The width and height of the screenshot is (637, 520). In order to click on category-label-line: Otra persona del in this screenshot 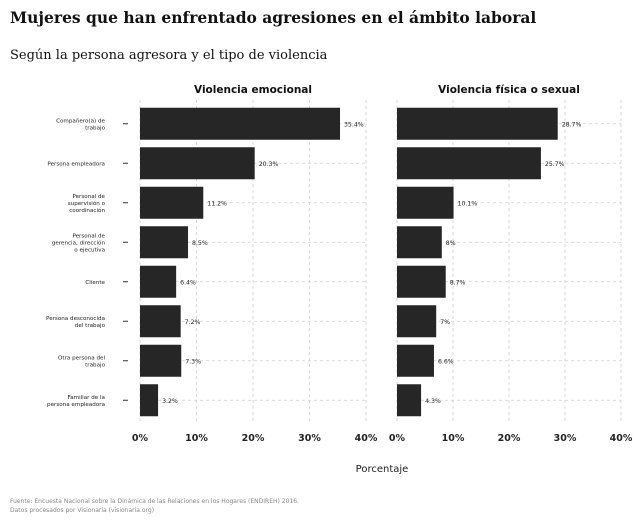, I will do `click(81, 358)`.